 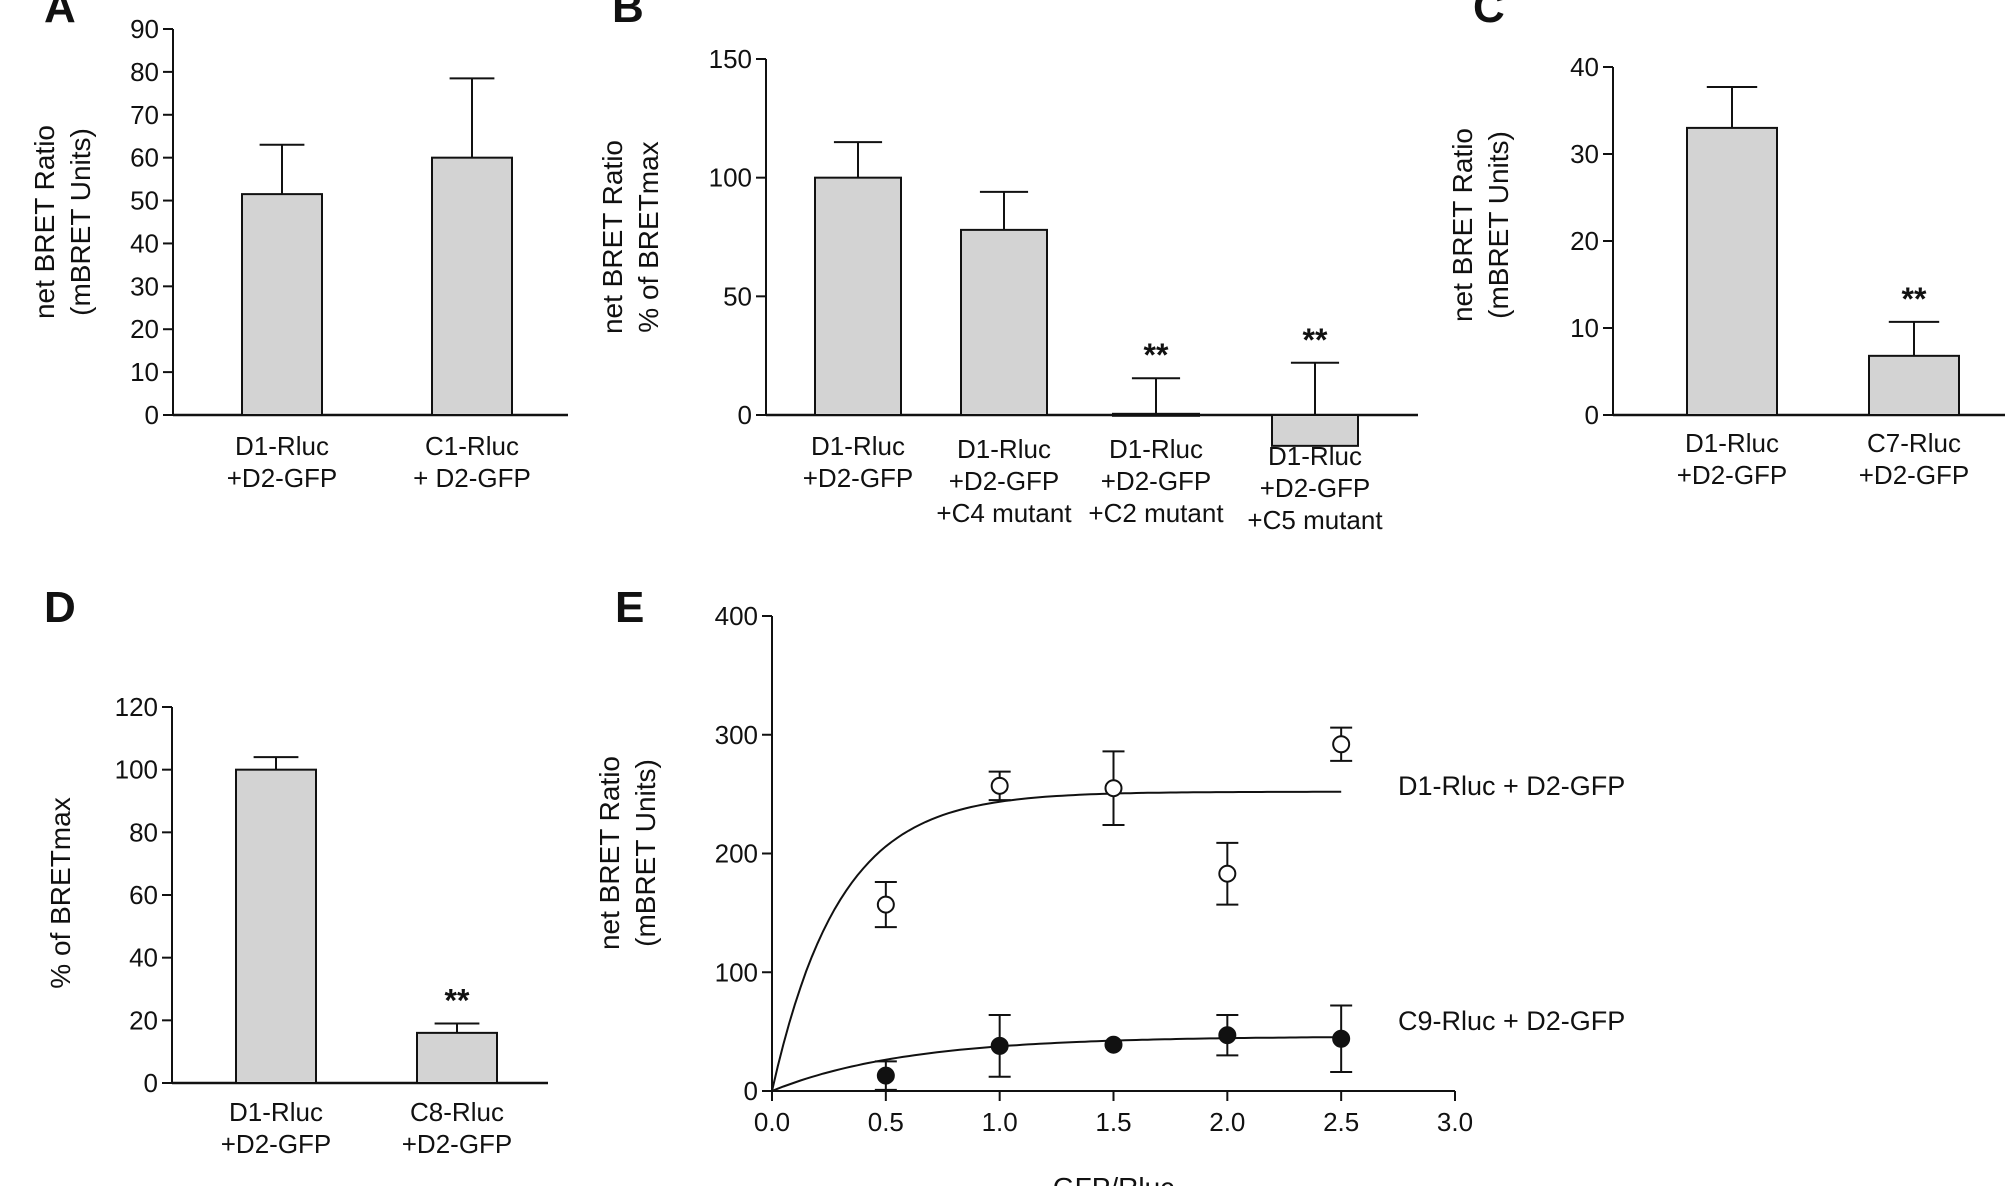 I want to click on pc-y-tick-label: 10, so click(x=1584, y=328).